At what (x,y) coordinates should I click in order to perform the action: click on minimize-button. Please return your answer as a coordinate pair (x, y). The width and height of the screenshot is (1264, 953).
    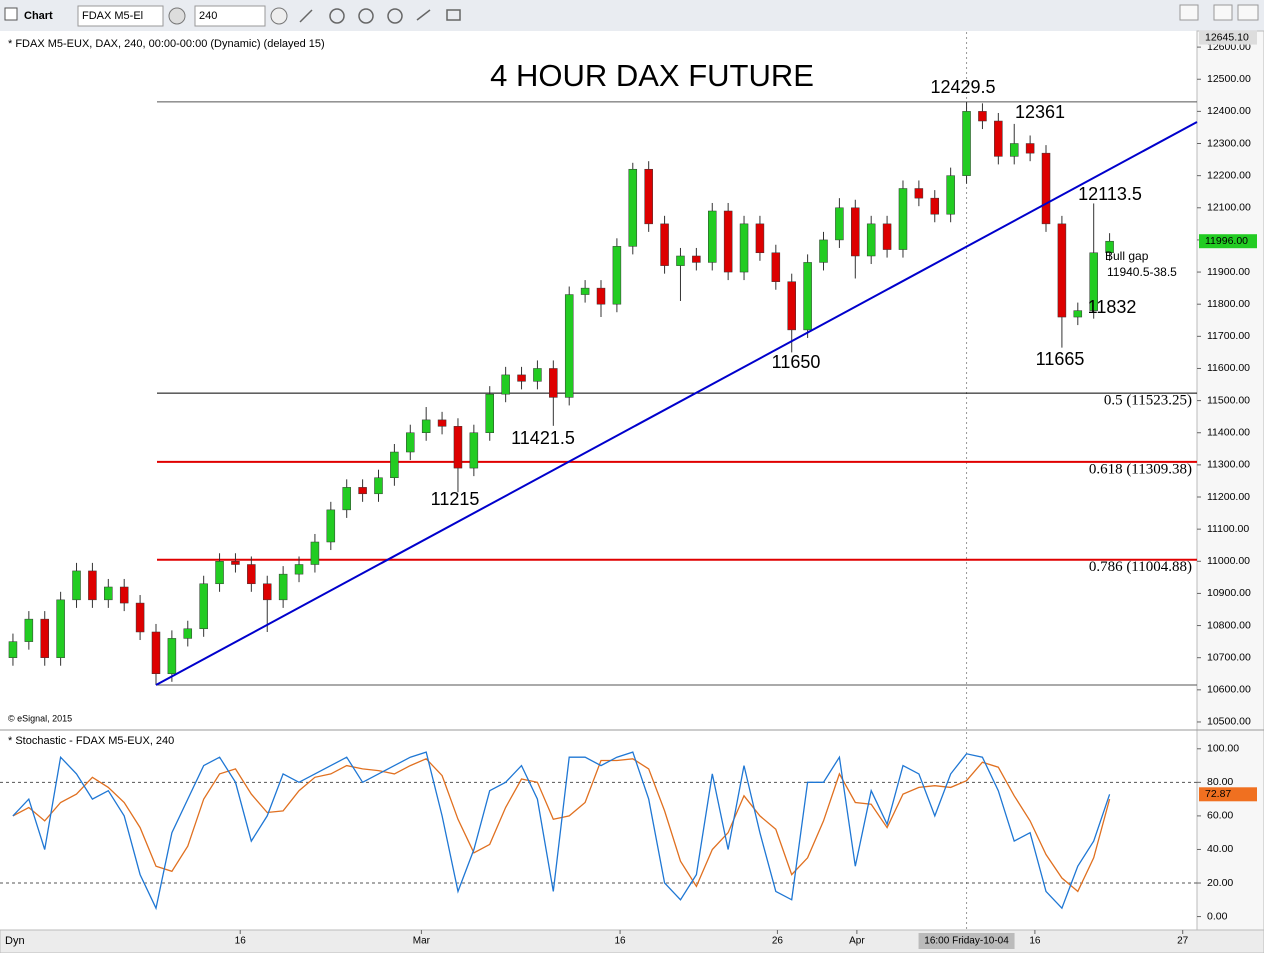
    Looking at the image, I should click on (1189, 12).